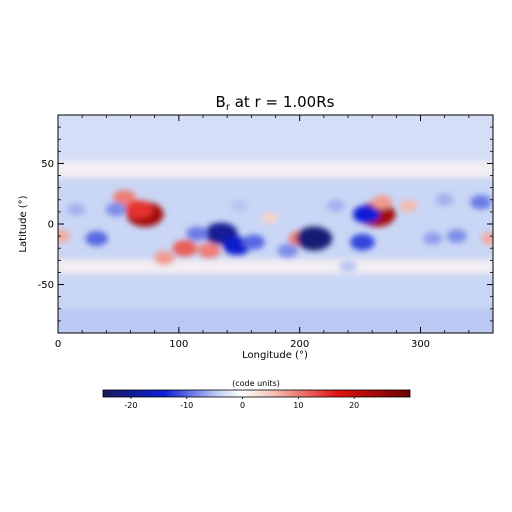  What do you see at coordinates (186, 405) in the screenshot?
I see `colorbar-tick-label: -10` at bounding box center [186, 405].